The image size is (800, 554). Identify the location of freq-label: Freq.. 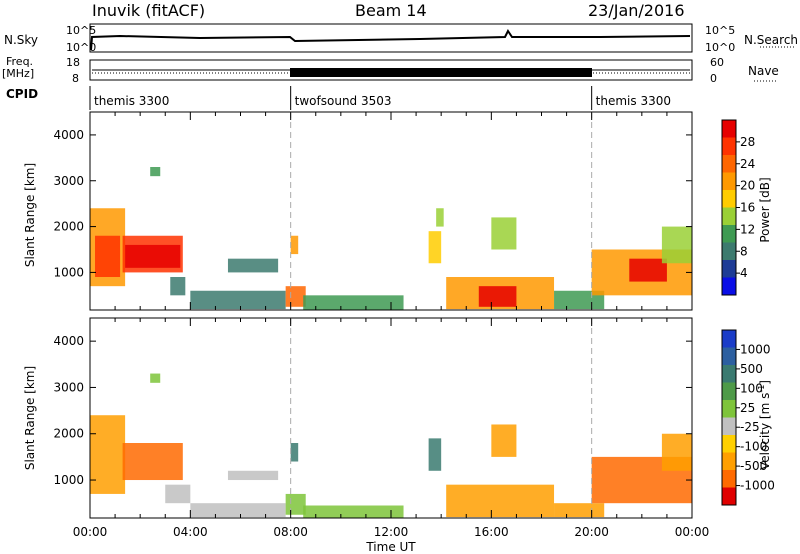
(19, 61).